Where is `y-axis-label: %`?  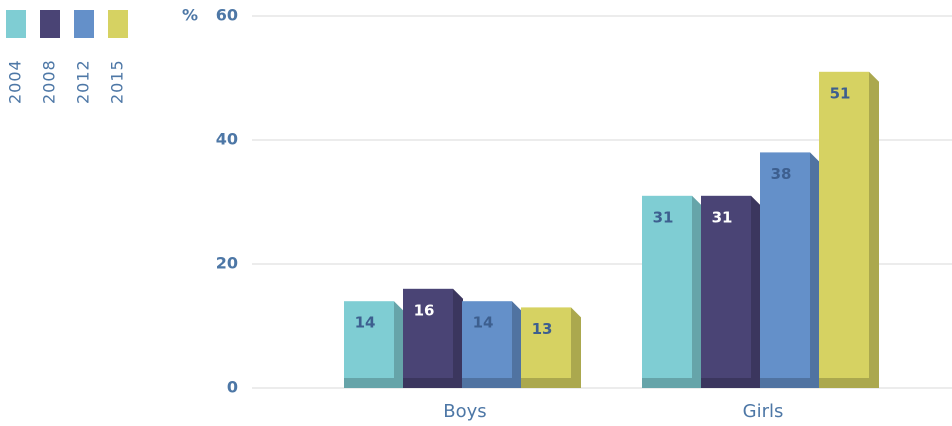 y-axis-label: % is located at coordinates (190, 15).